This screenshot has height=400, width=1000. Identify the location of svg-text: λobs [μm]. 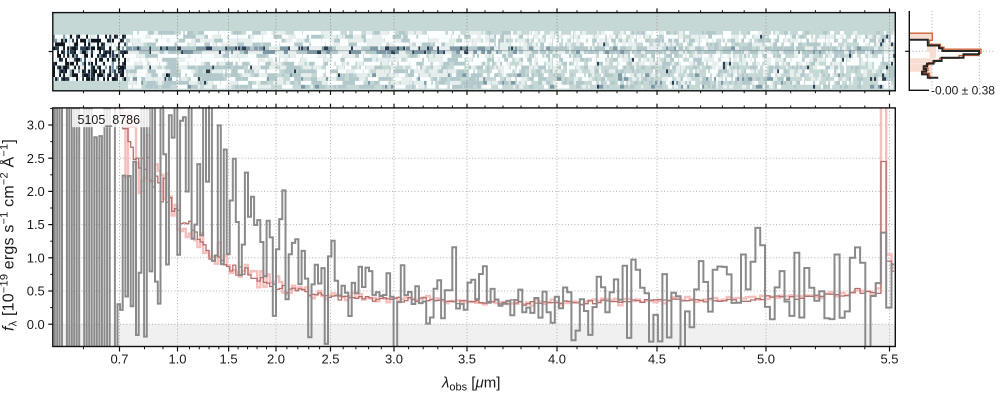
(470, 384).